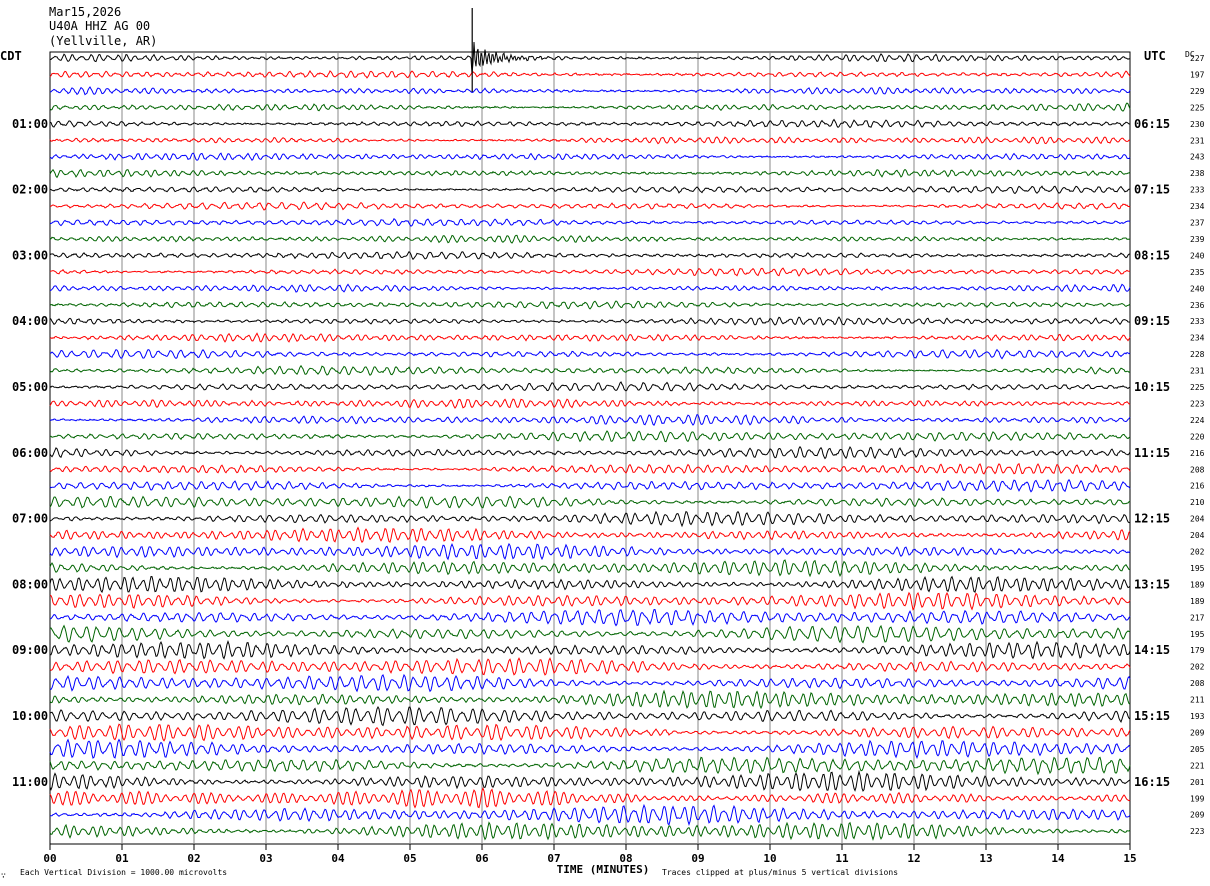 The height and width of the screenshot is (886, 1210). I want to click on cdt-label: 04:00, so click(30, 321).